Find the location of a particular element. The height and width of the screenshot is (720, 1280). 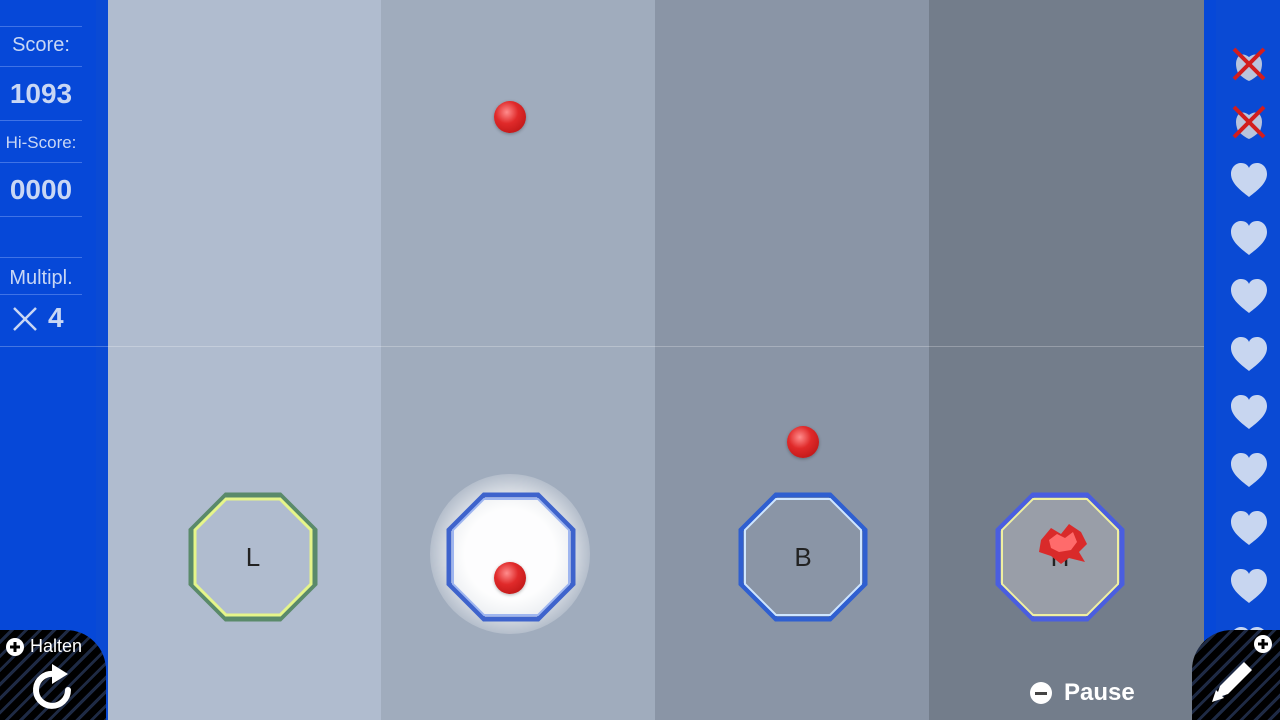

target-lane-3: B is located at coordinates (803, 557).